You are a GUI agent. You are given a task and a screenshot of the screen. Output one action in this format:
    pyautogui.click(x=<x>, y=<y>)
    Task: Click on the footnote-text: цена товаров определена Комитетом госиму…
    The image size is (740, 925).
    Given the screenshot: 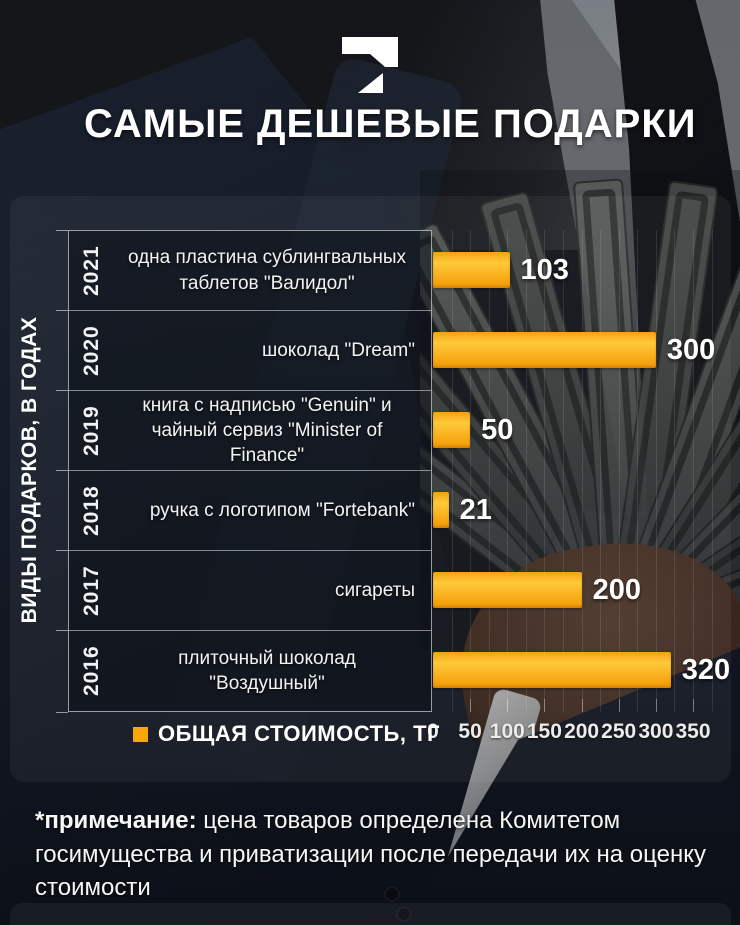 What is the action you would take?
    pyautogui.click(x=370, y=854)
    